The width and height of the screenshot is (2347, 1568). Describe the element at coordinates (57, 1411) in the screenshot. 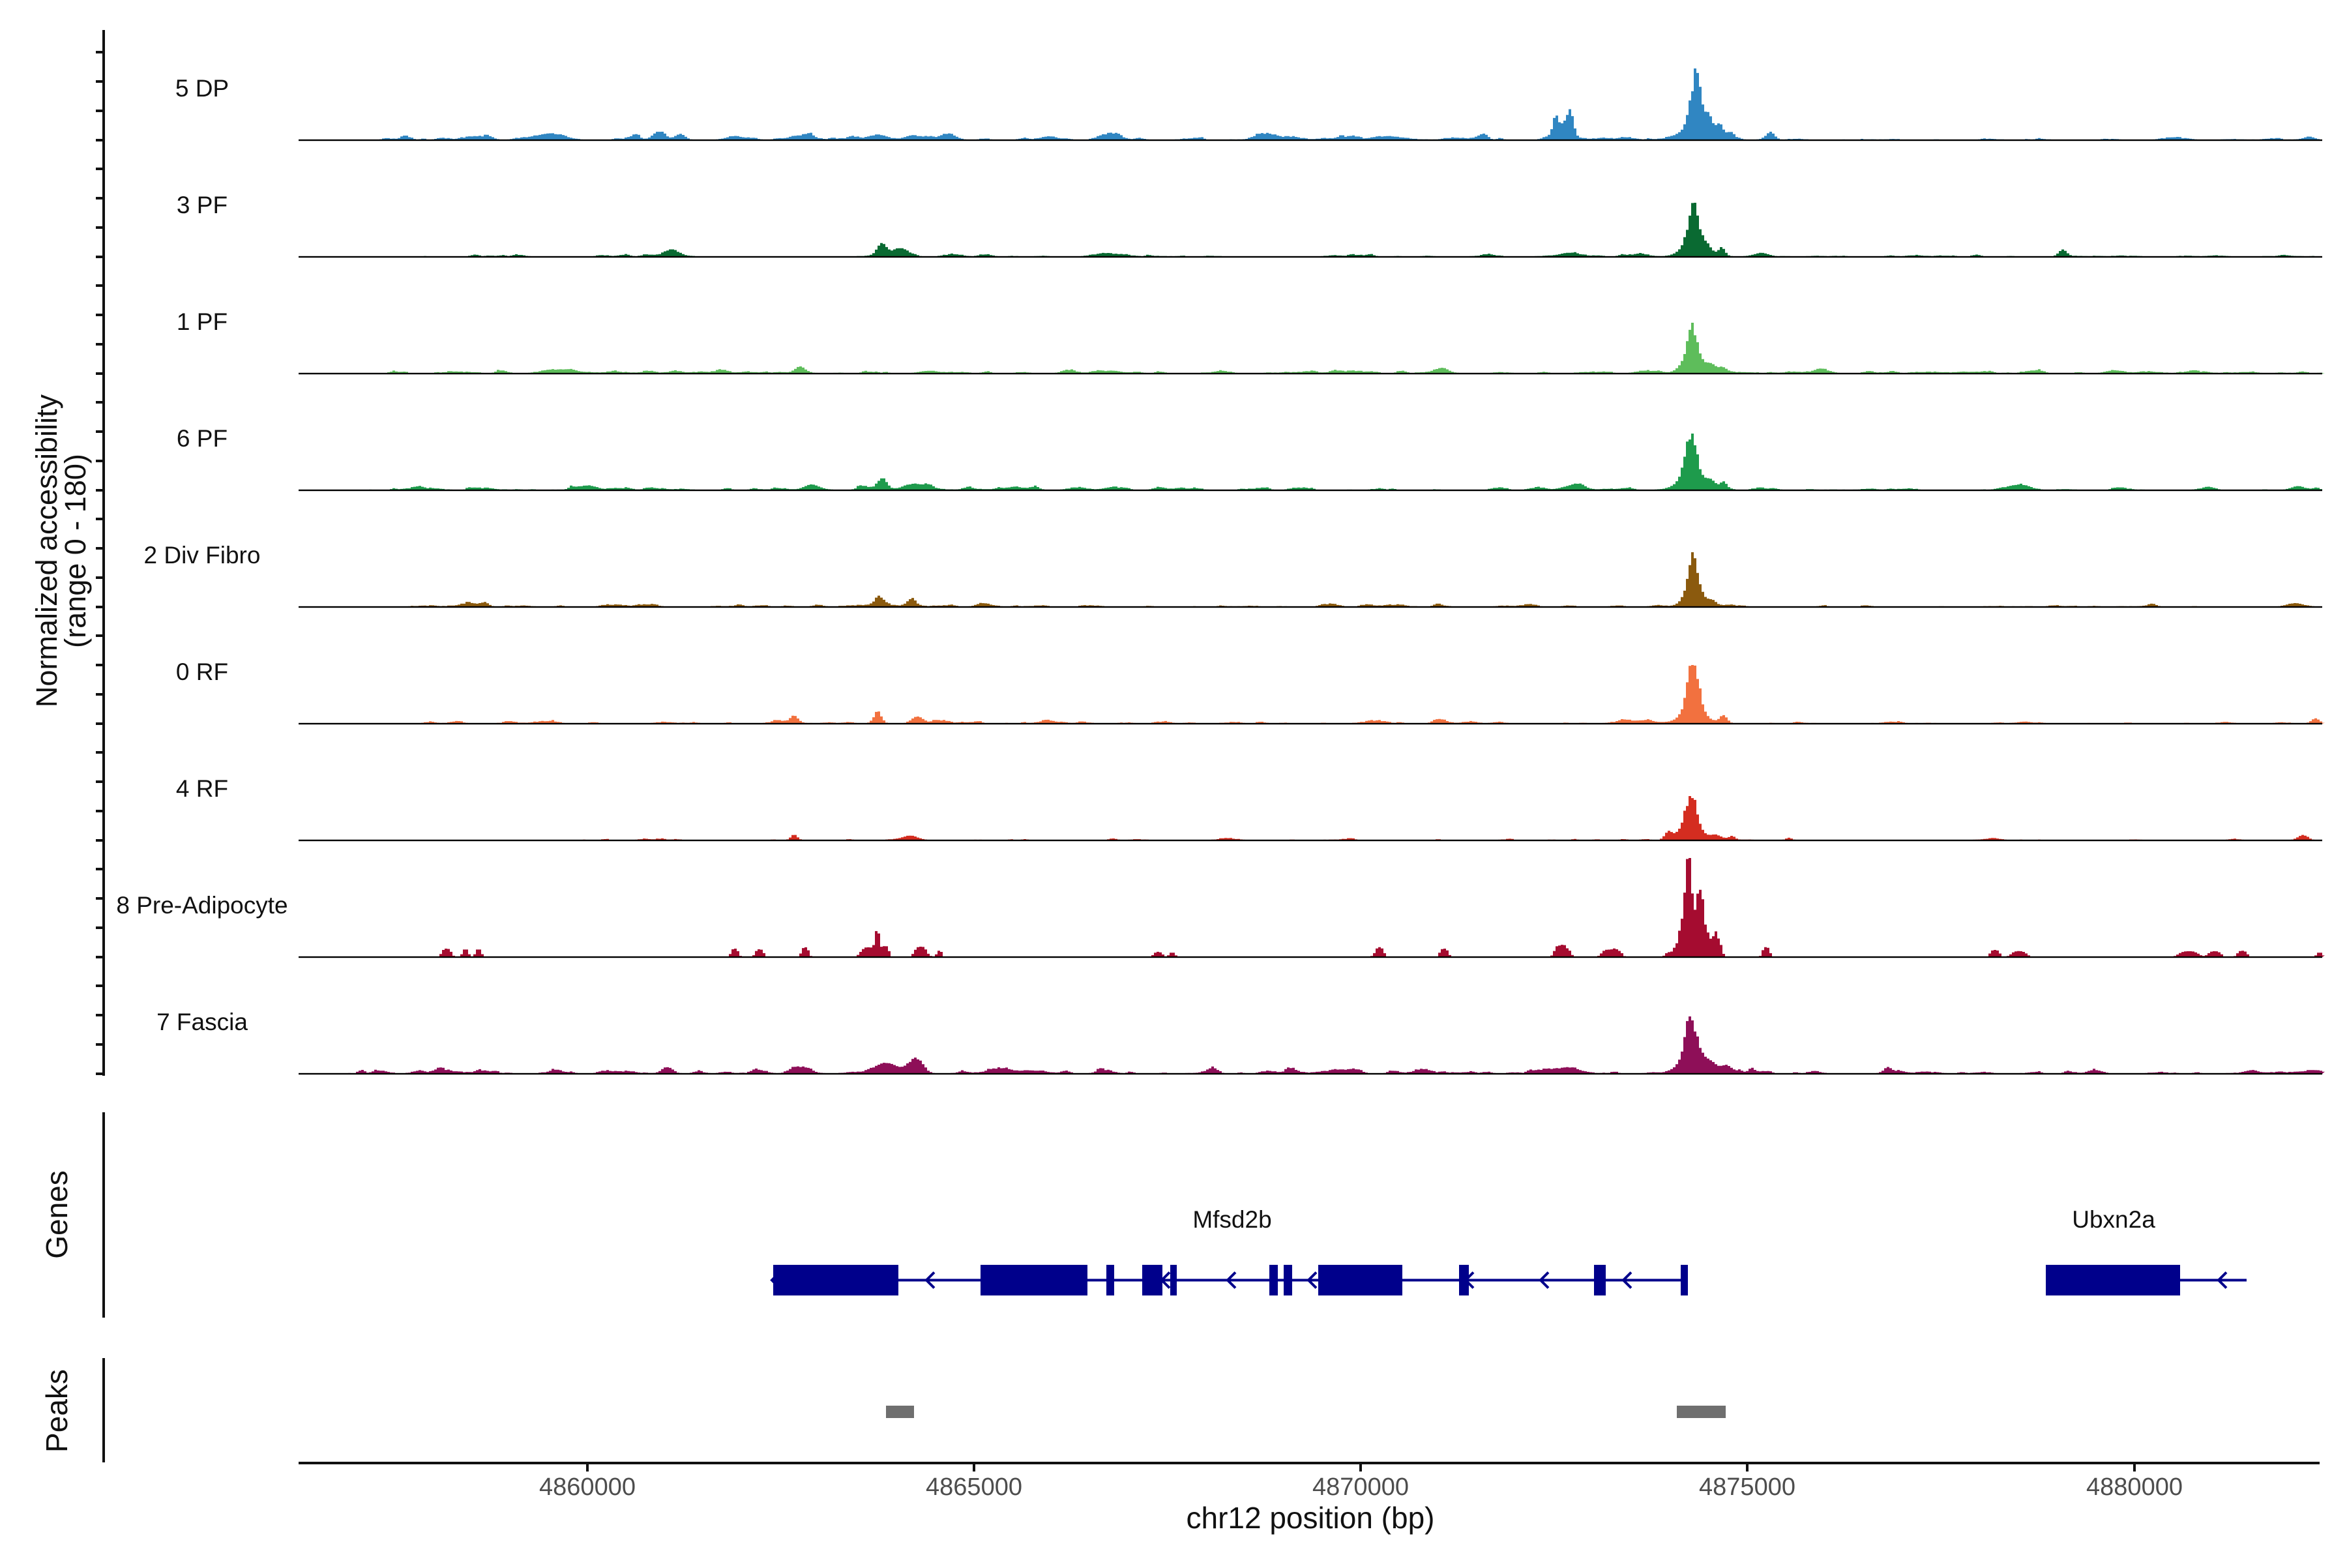

I see `svg-text: Peaks` at that location.